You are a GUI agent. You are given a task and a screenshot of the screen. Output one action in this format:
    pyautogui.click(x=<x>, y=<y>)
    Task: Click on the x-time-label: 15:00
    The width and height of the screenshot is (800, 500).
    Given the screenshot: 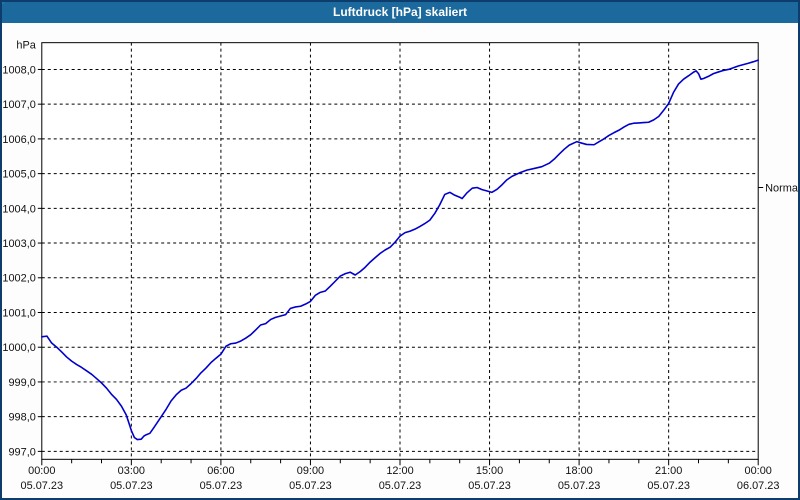 What is the action you would take?
    pyautogui.click(x=489, y=471)
    